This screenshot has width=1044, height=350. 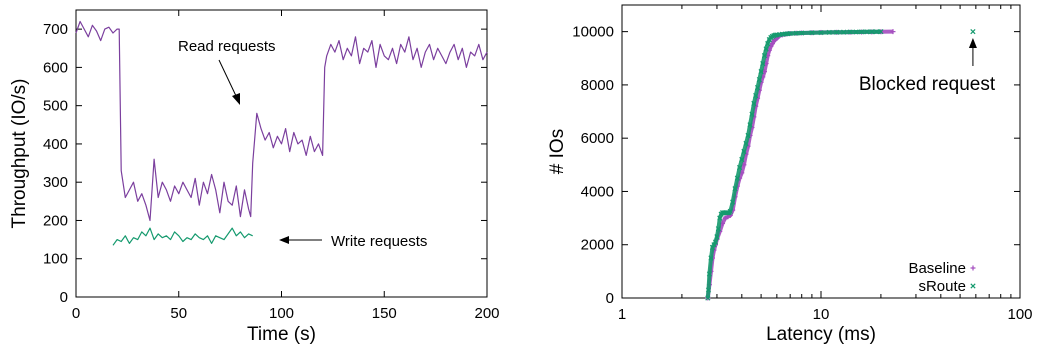 I want to click on x-axis-label: Latency (ms), so click(x=821, y=334).